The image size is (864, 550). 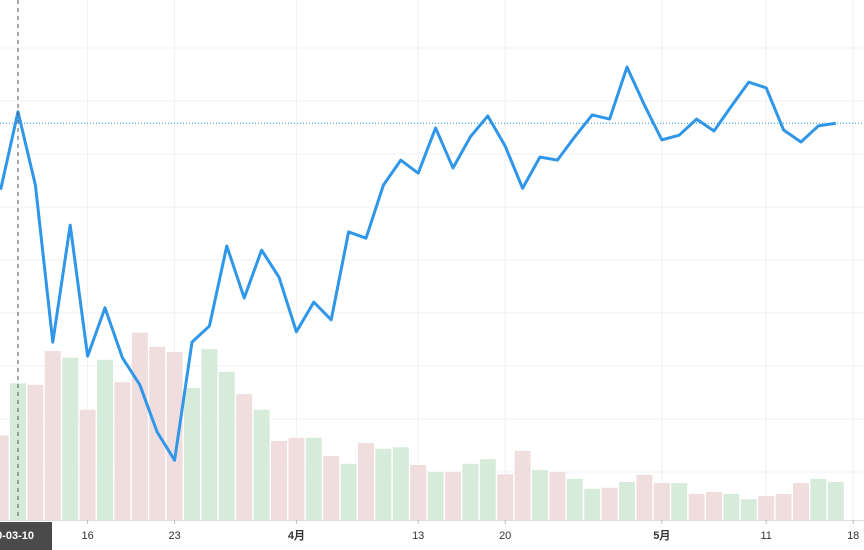 I want to click on x-tick-label: 4月, so click(x=296, y=535).